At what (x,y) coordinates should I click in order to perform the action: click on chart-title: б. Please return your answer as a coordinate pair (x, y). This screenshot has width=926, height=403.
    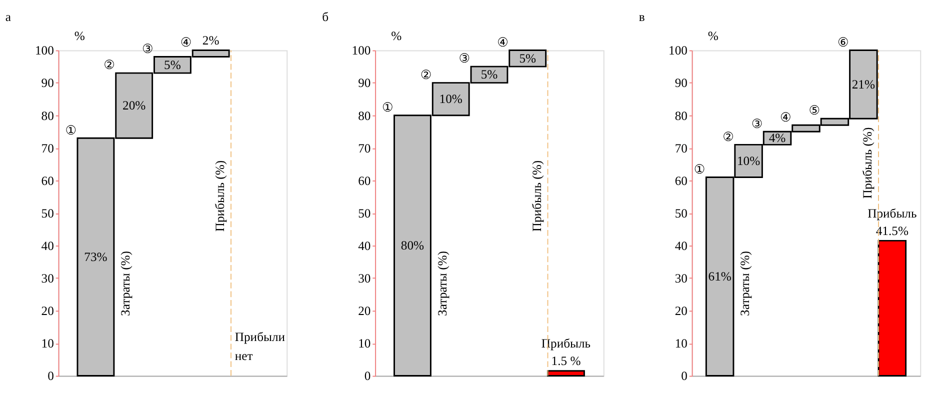
    Looking at the image, I should click on (325, 17).